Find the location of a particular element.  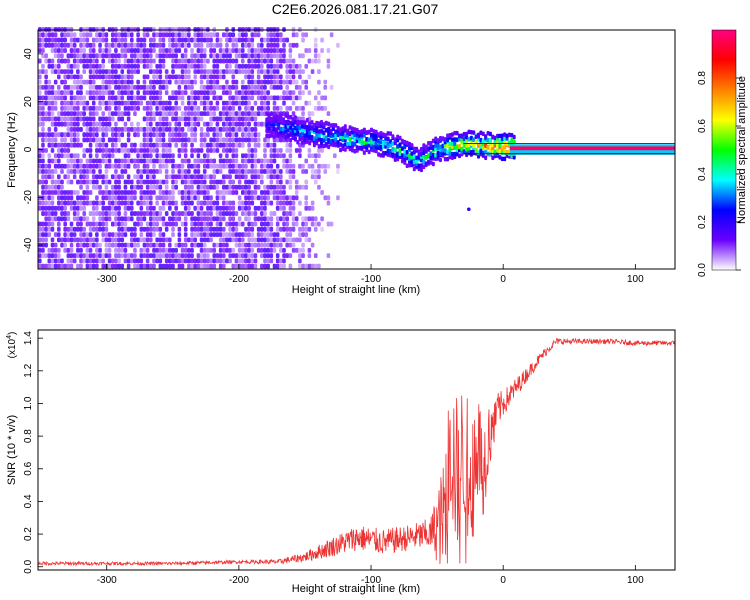

chart-title: C2E6.2026.081.17.21.G07 is located at coordinates (355, 9).